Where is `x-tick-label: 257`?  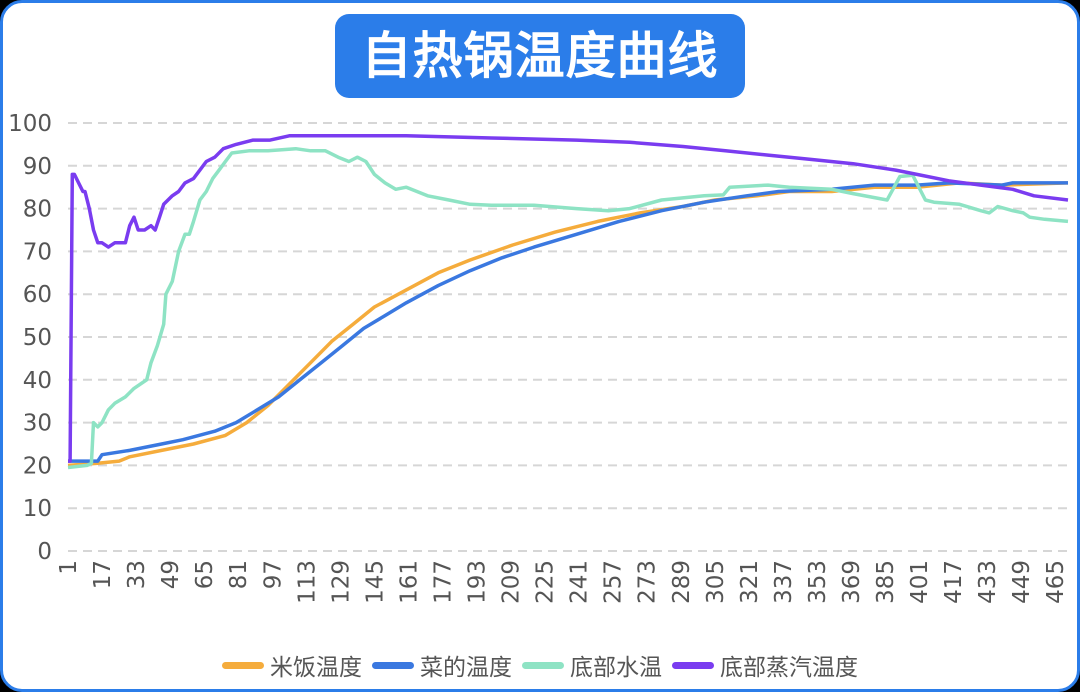
x-tick-label: 257 is located at coordinates (614, 582).